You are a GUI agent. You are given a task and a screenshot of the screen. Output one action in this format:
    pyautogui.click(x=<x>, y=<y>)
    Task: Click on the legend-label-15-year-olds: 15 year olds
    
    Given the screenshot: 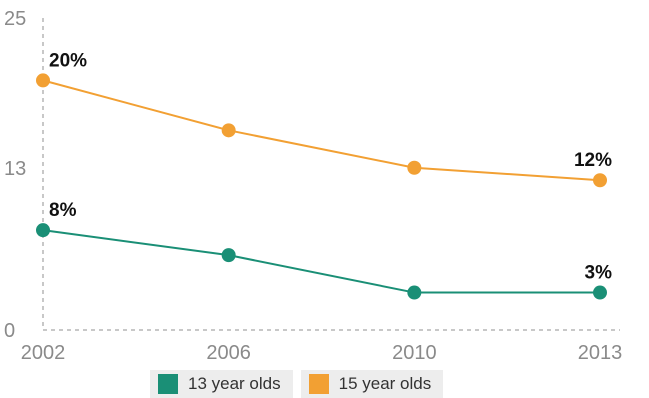 What is the action you would take?
    pyautogui.click(x=385, y=383)
    